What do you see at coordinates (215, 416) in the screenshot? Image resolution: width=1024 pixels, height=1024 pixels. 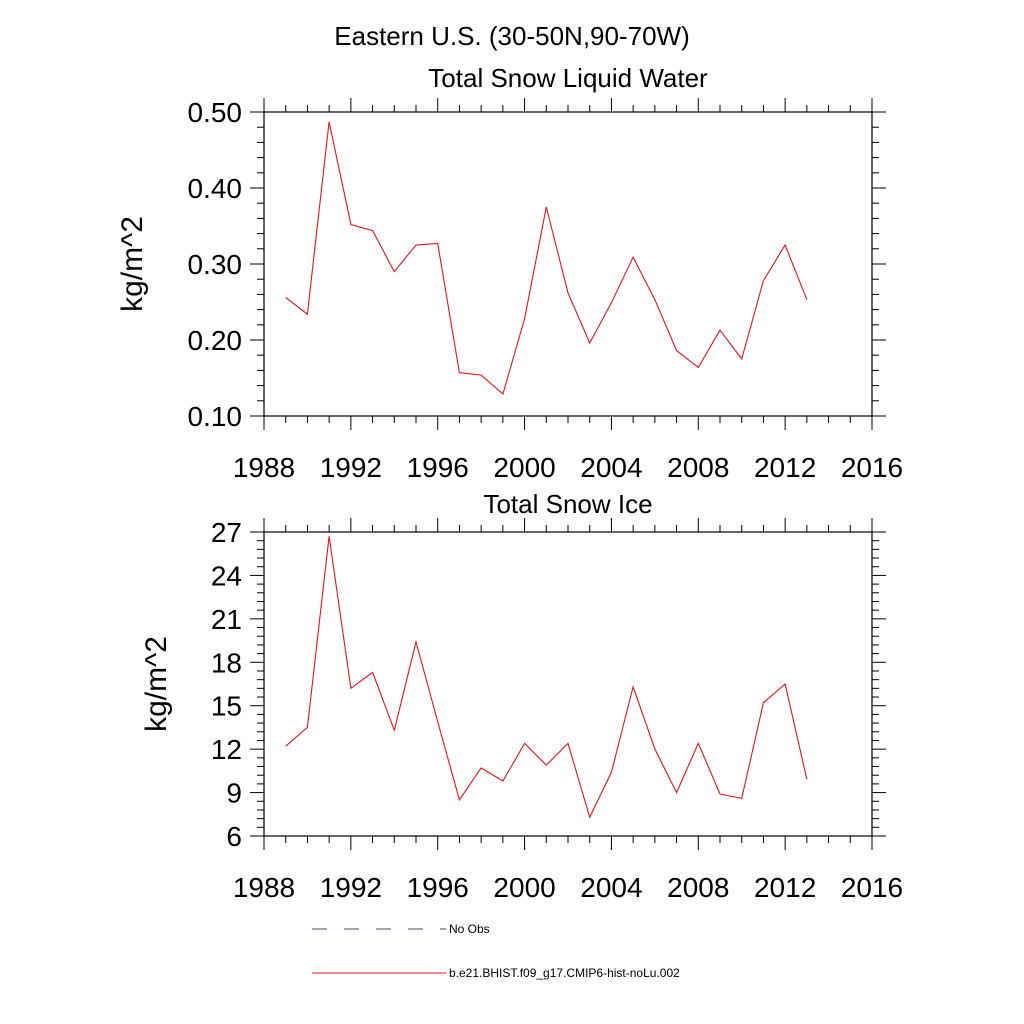 I see `y-tick-label: 0.10` at bounding box center [215, 416].